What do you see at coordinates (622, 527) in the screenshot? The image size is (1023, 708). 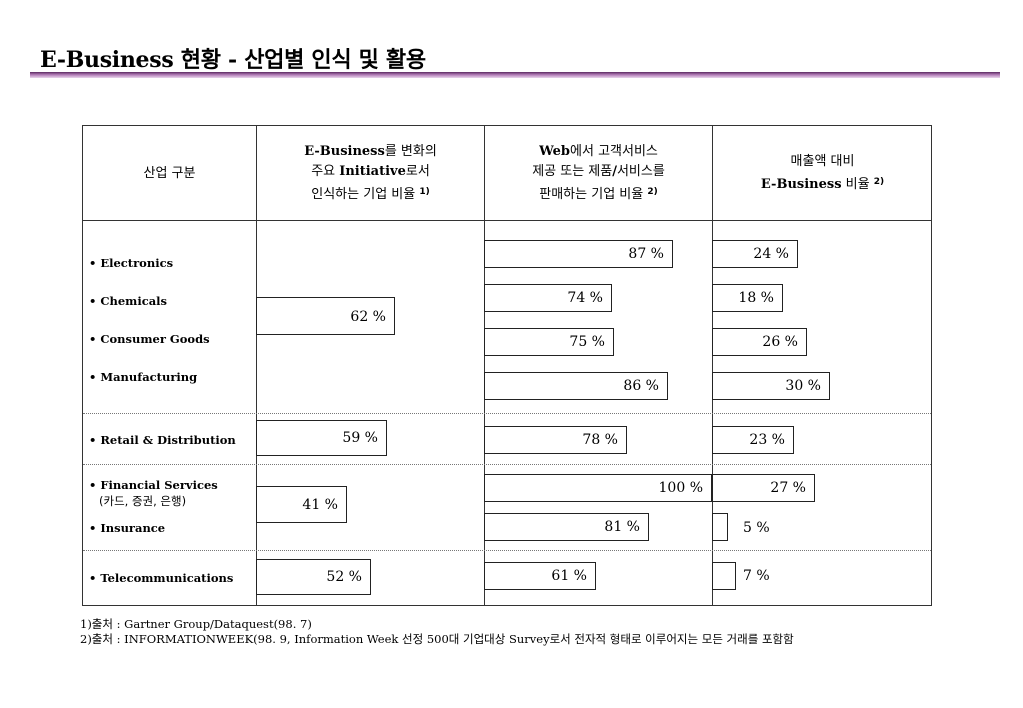 I see `bar-value: 81 %` at bounding box center [622, 527].